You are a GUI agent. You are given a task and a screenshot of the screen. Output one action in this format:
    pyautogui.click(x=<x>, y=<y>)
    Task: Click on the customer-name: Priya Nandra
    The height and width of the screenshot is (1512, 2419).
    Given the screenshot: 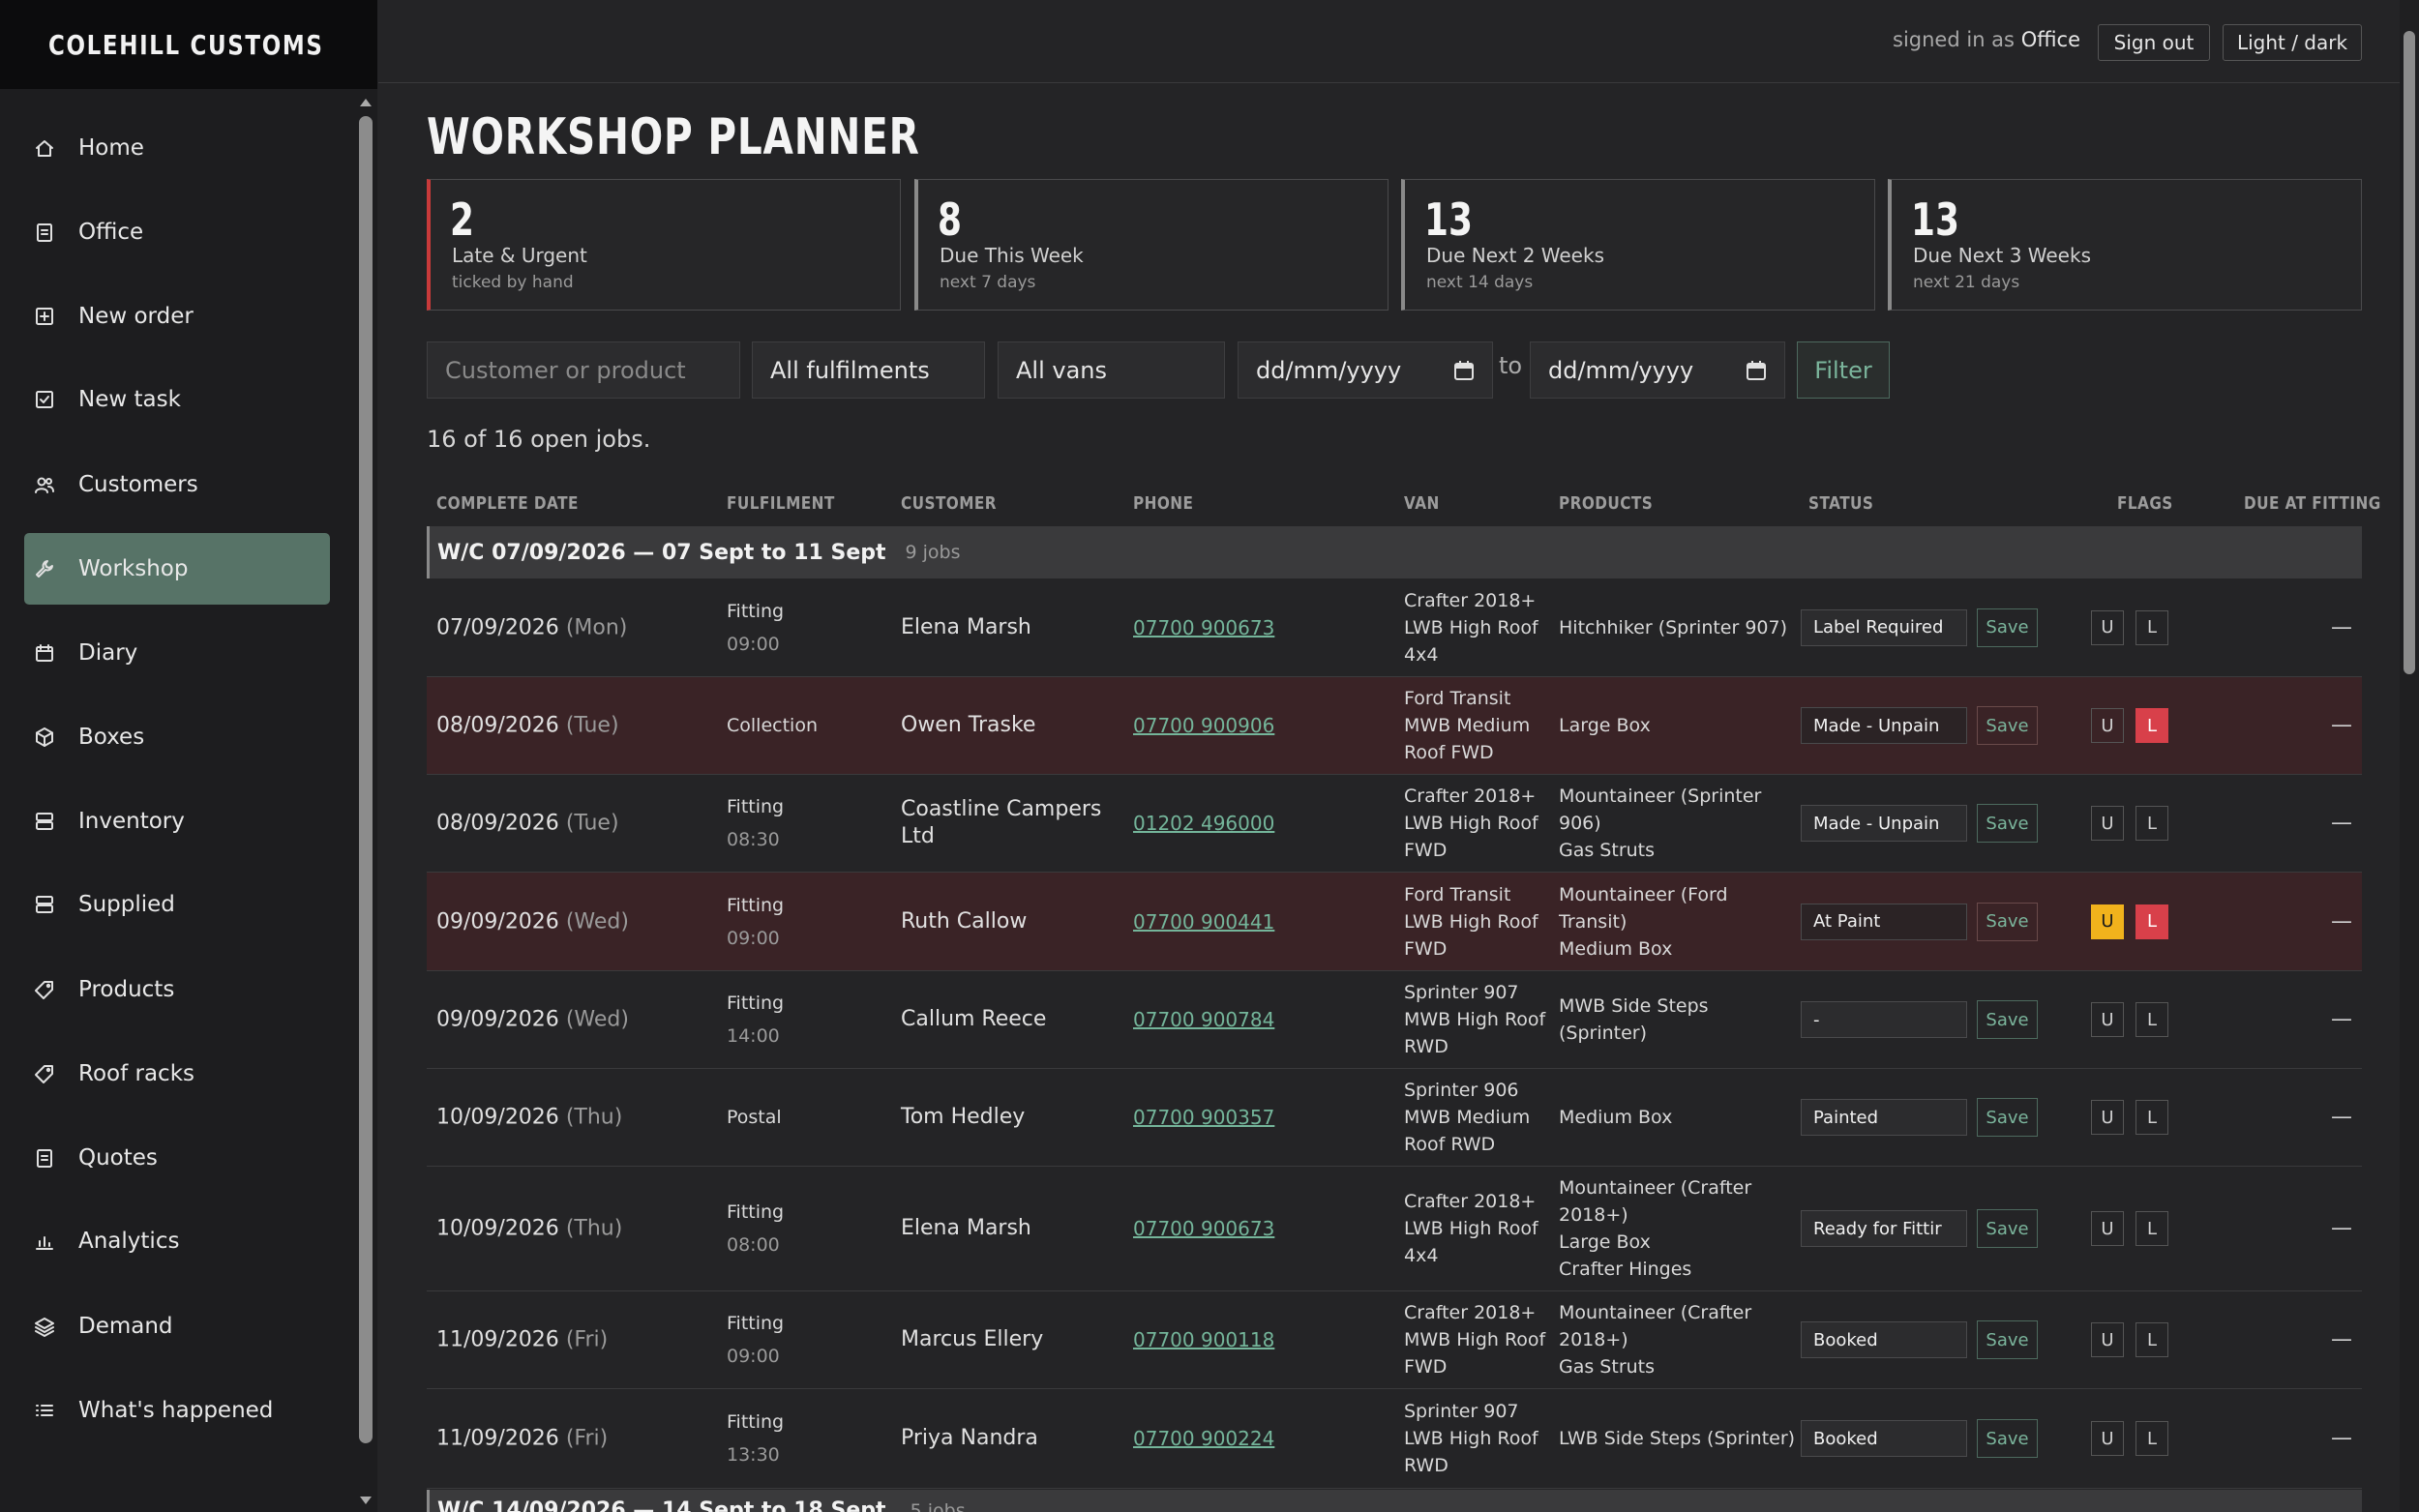 What is the action you would take?
    pyautogui.click(x=969, y=1438)
    